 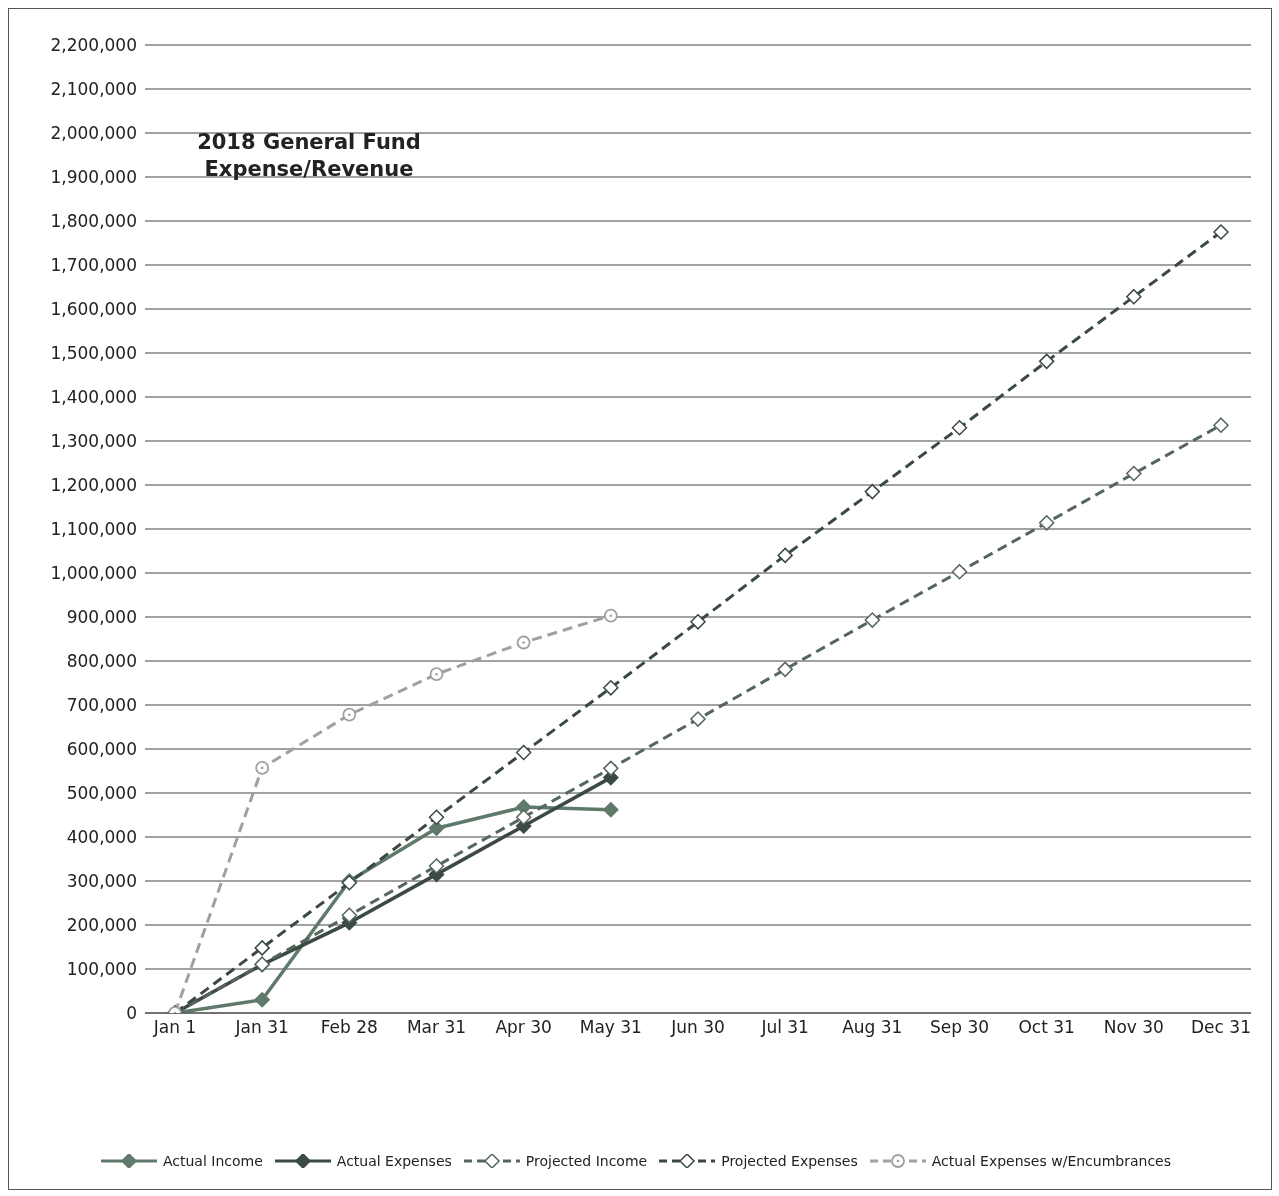 What do you see at coordinates (93, 133) in the screenshot?
I see `y-tick-label: 2,000,000` at bounding box center [93, 133].